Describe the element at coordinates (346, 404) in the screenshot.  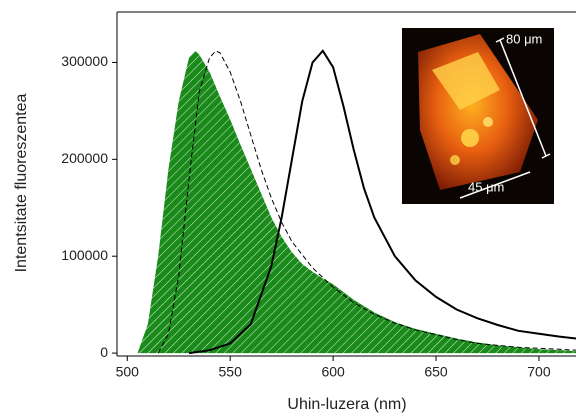
I see `x-axis-label: Uhin-luzera (nm)` at that location.